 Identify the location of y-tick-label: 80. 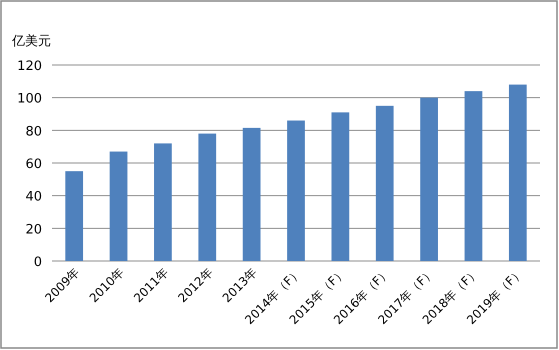
(33, 132).